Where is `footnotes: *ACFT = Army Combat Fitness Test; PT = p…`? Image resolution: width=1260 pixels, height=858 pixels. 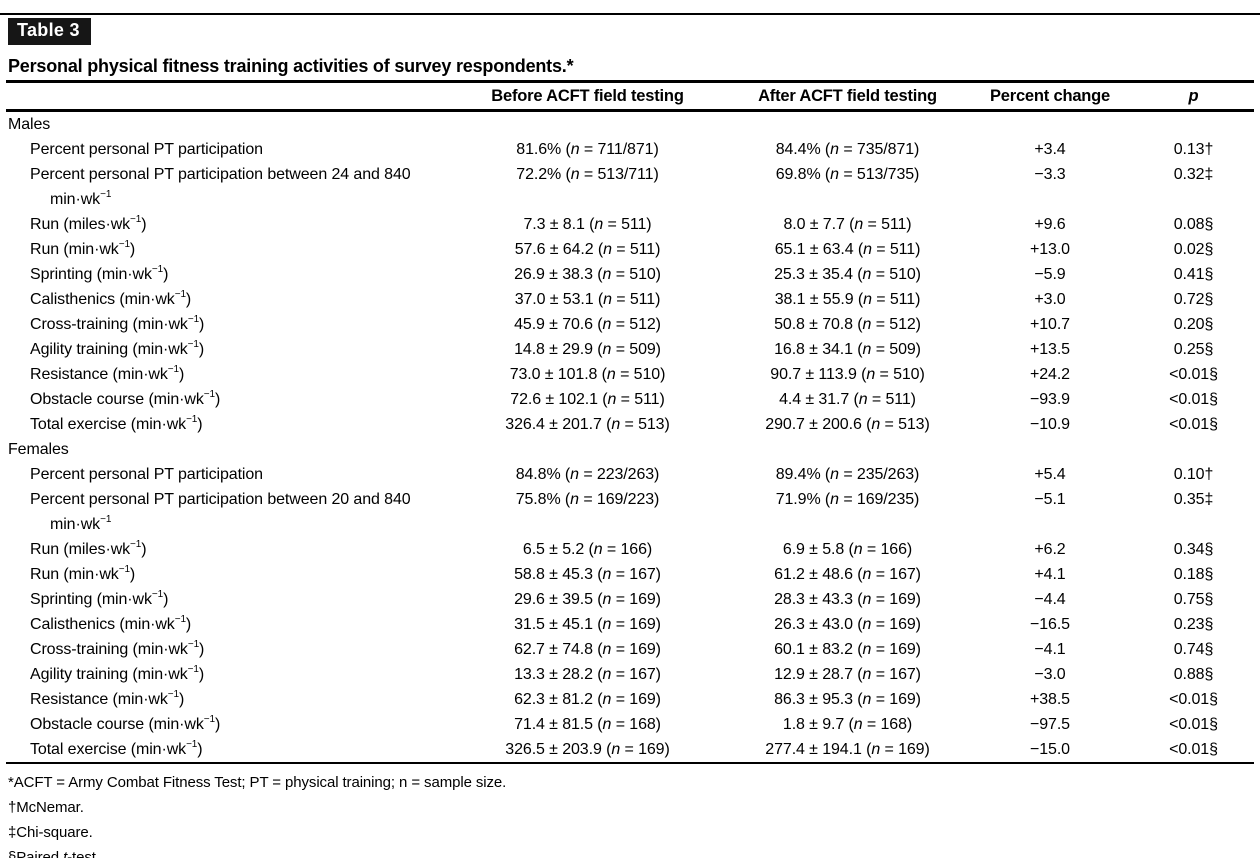
footnotes: *ACFT = Army Combat Fitness Test; PT = p… is located at coordinates (630, 814).